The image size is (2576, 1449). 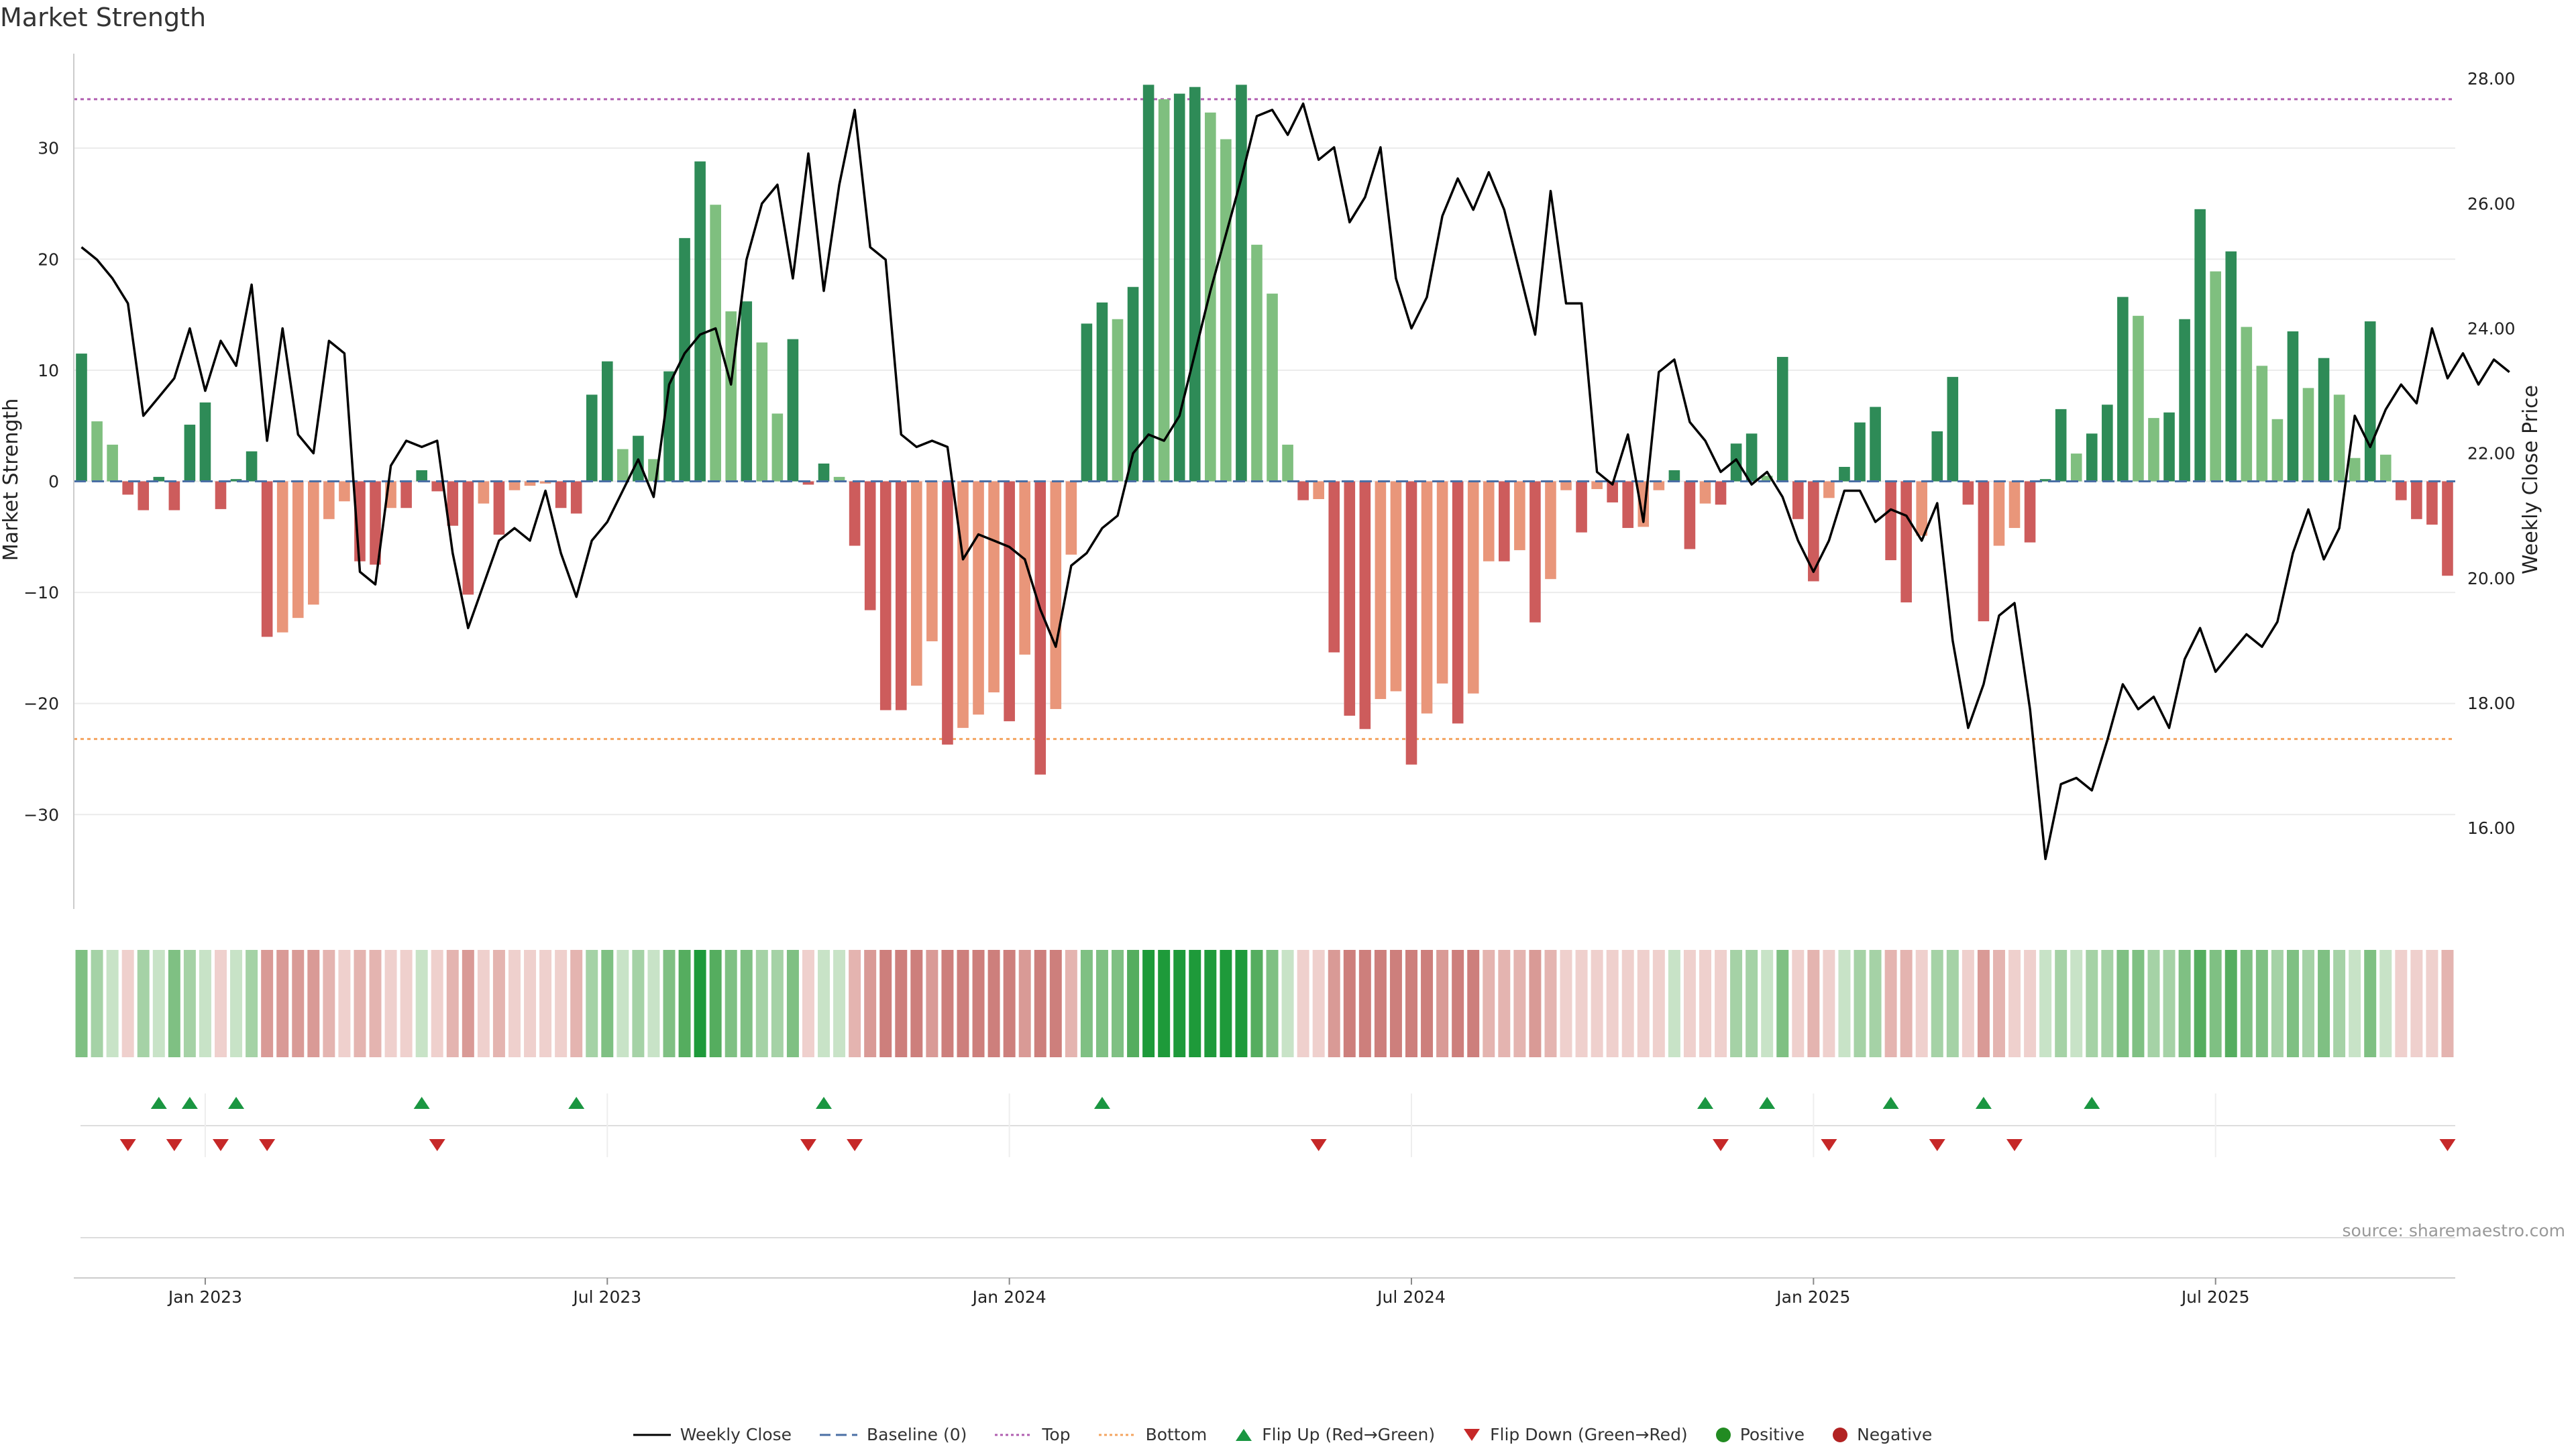 I want to click on x-tick-label: Jan 2025, so click(x=1812, y=1297).